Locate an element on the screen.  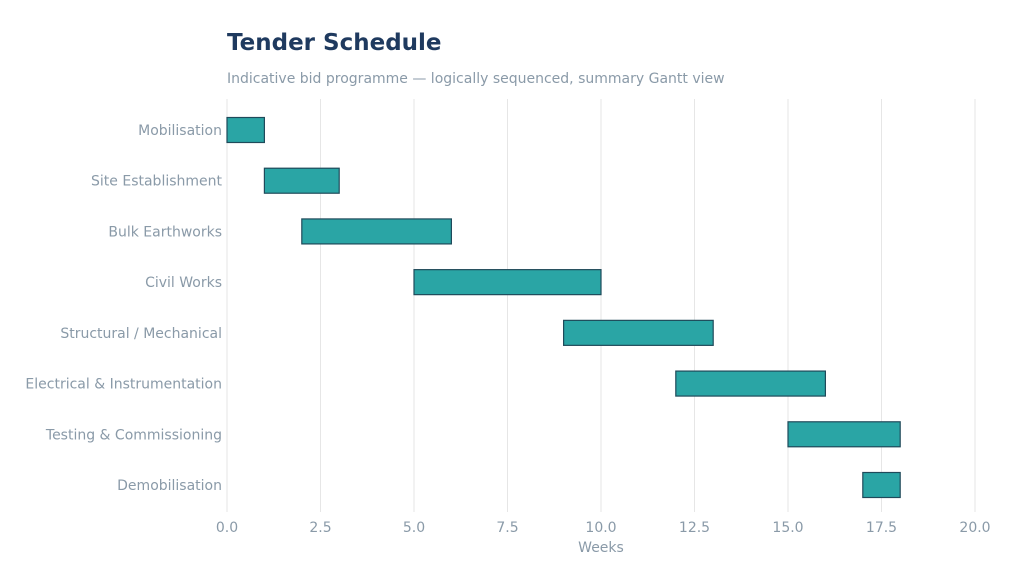
category-label-2: Bulk Earthworks is located at coordinates (165, 232).